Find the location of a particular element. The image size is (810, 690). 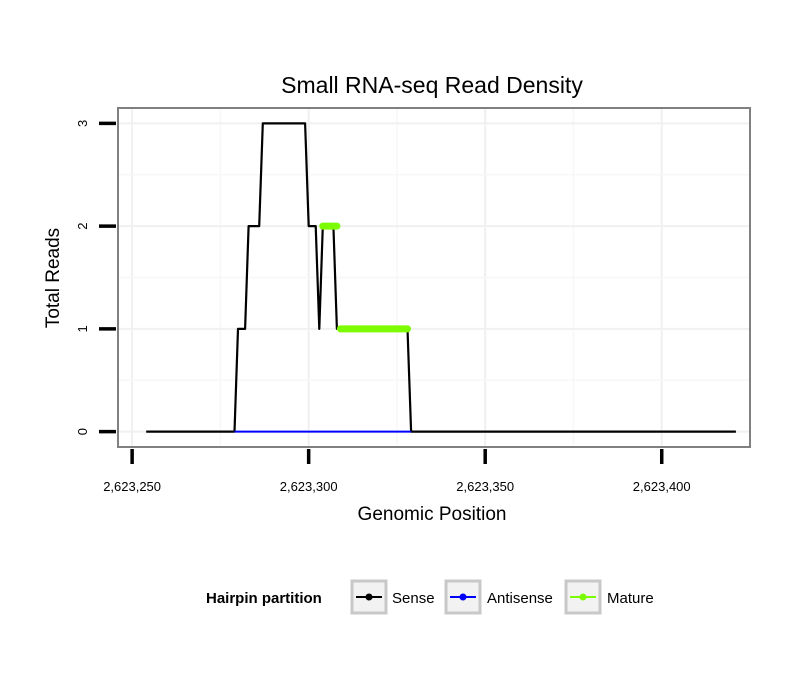

legend-item-antisense: Antisense is located at coordinates (498, 597).